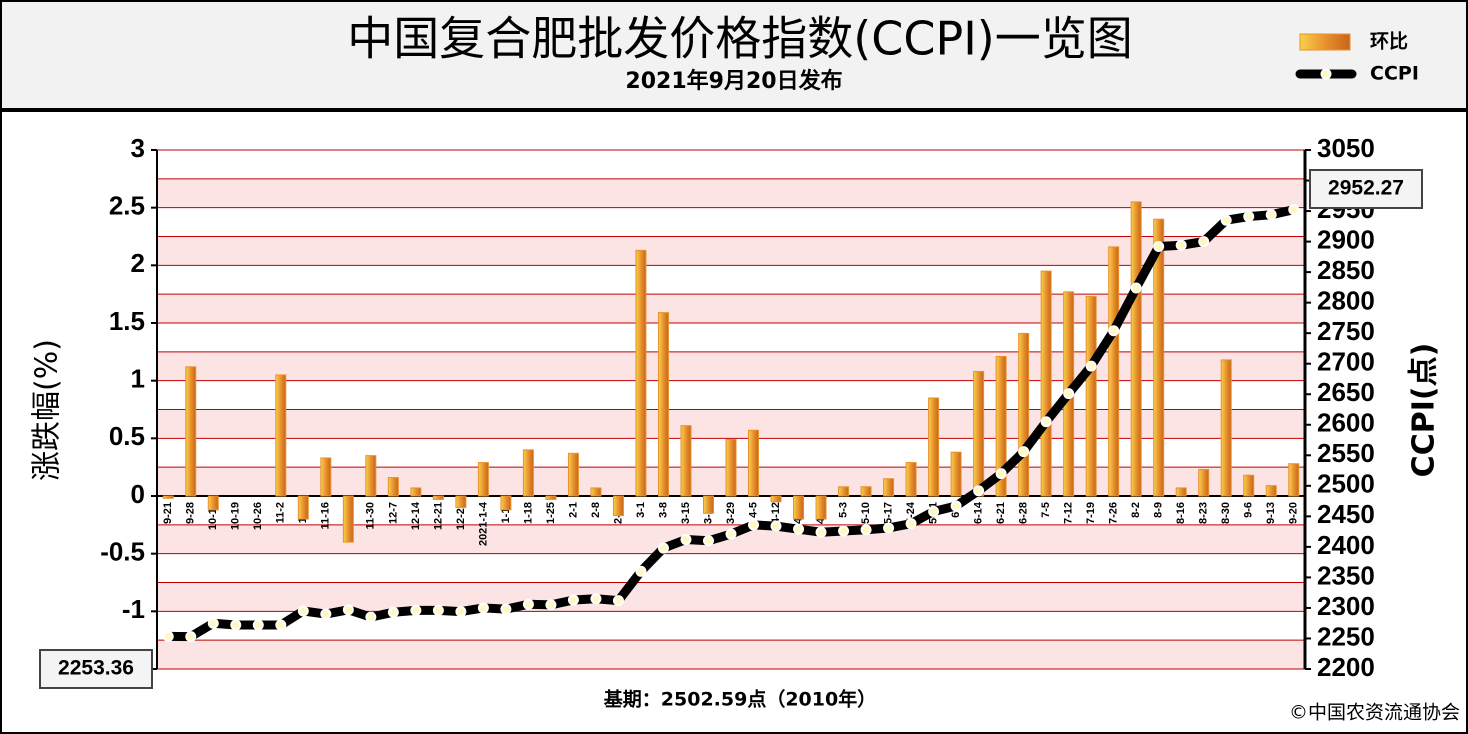  What do you see at coordinates (1346, 423) in the screenshot?
I see `y2-tick-label: 2600` at bounding box center [1346, 423].